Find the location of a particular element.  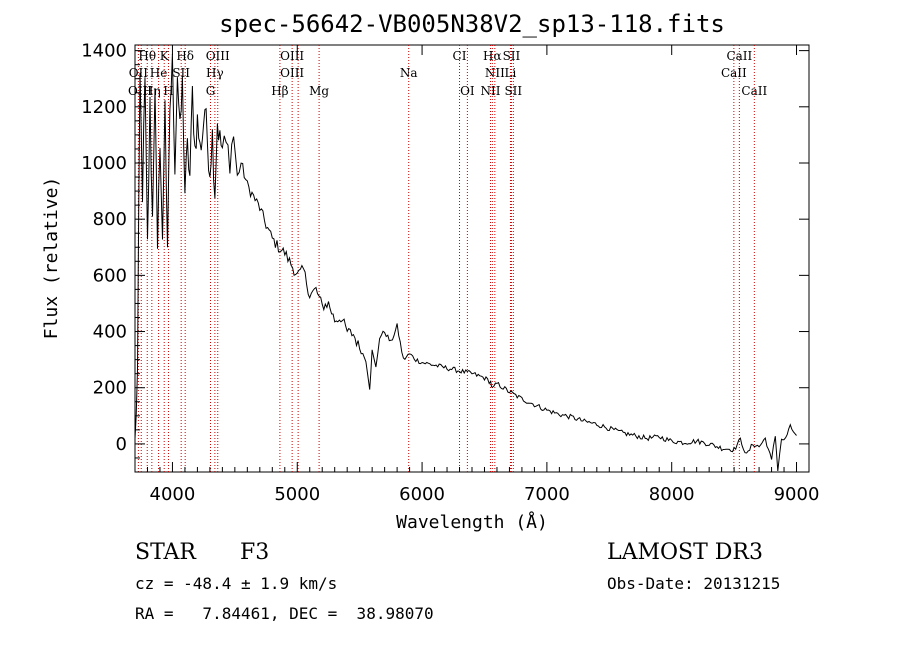

spectral-line-label: Na is located at coordinates (409, 73).